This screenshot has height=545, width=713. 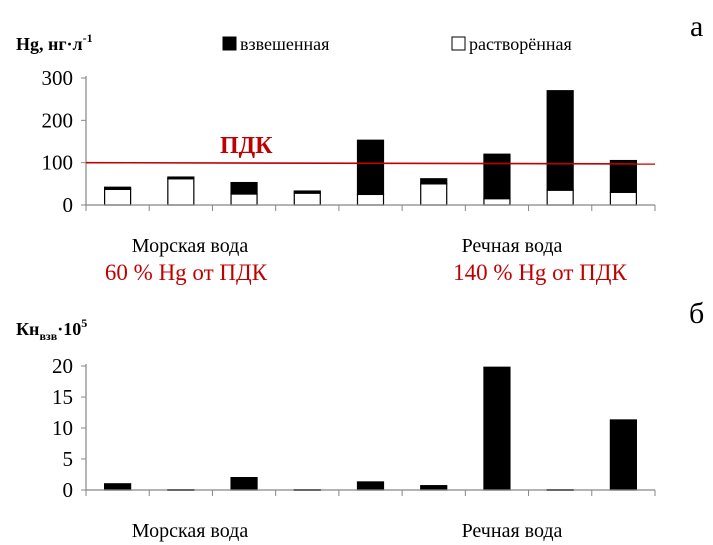 What do you see at coordinates (246, 146) in the screenshot?
I see `threshold-label: ПДК` at bounding box center [246, 146].